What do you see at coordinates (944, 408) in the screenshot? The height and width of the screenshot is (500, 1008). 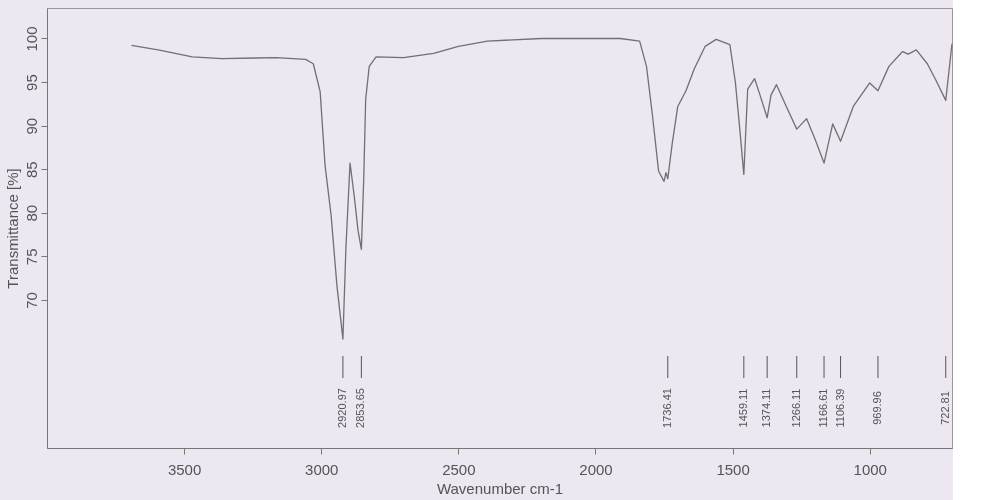 I see `annotation: 722.81` at bounding box center [944, 408].